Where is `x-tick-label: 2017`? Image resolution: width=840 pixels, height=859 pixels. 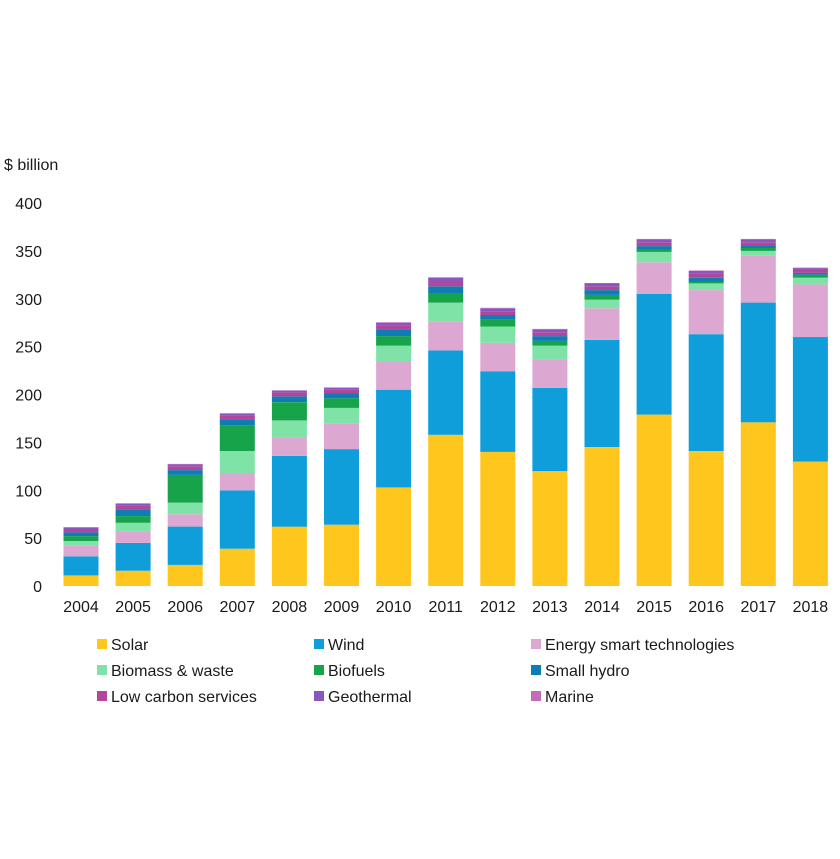 x-tick-label: 2017 is located at coordinates (759, 607).